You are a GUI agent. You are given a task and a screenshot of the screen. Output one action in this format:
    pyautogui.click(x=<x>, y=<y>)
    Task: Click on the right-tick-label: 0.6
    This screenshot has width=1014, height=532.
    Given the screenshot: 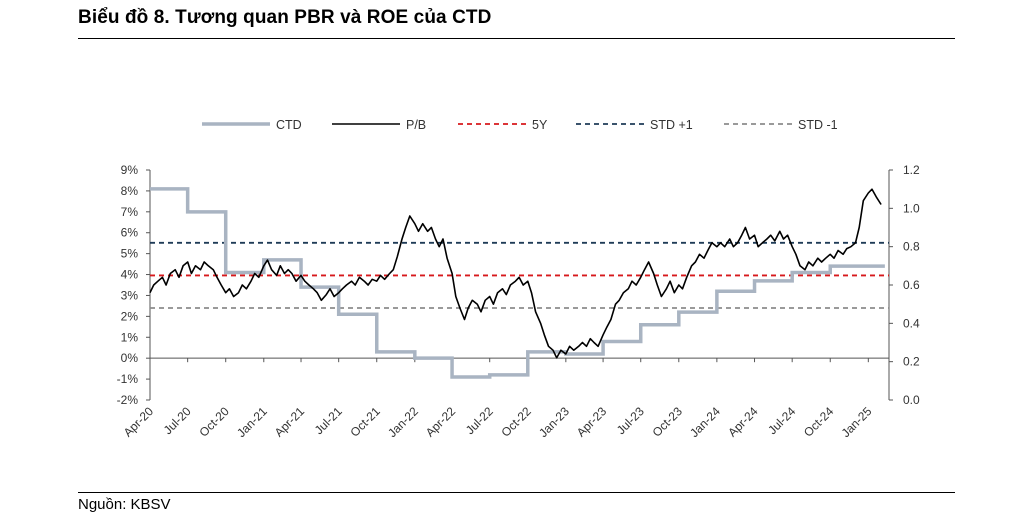 What is the action you would take?
    pyautogui.click(x=911, y=285)
    